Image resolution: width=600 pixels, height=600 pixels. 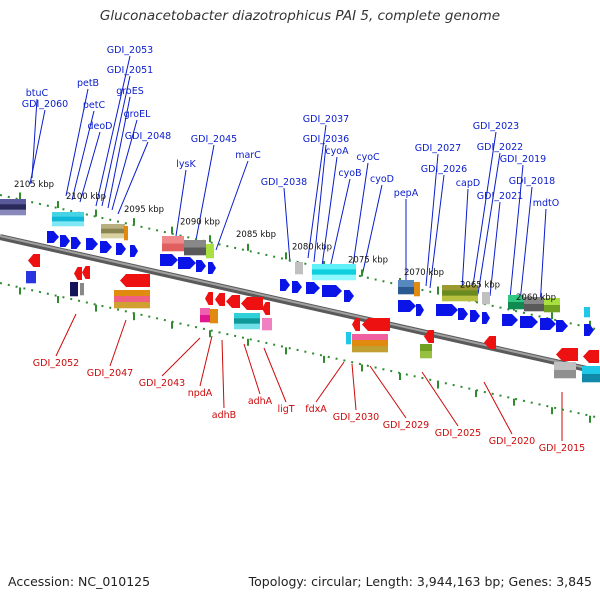 I want to click on kbp-tick-label: 2080 kbp, so click(x=312, y=248).